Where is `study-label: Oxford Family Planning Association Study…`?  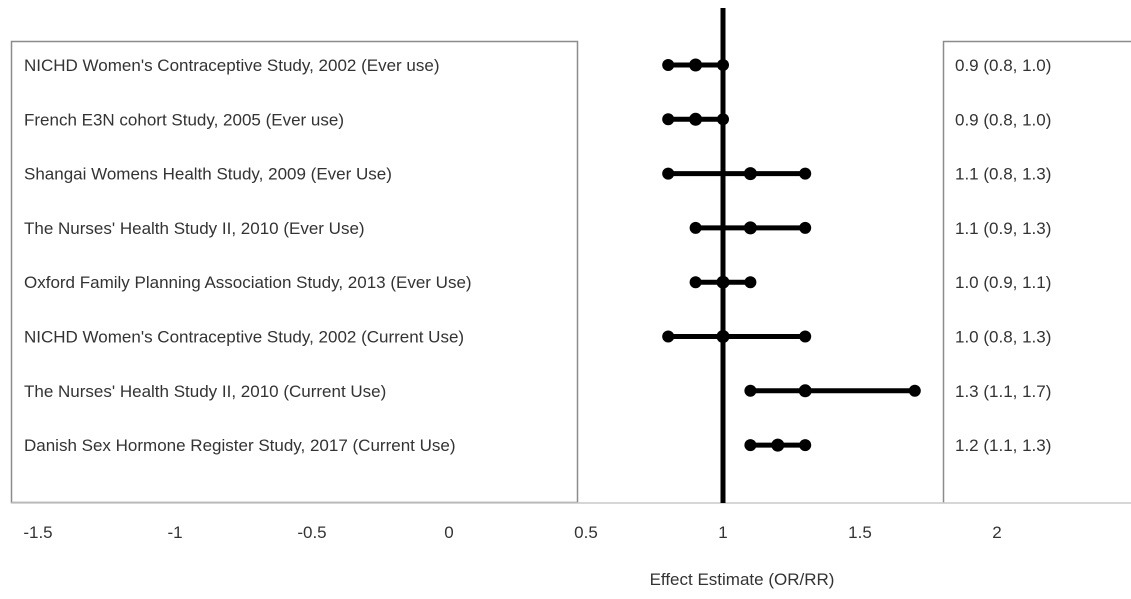
study-label: Oxford Family Planning Association Study… is located at coordinates (248, 282).